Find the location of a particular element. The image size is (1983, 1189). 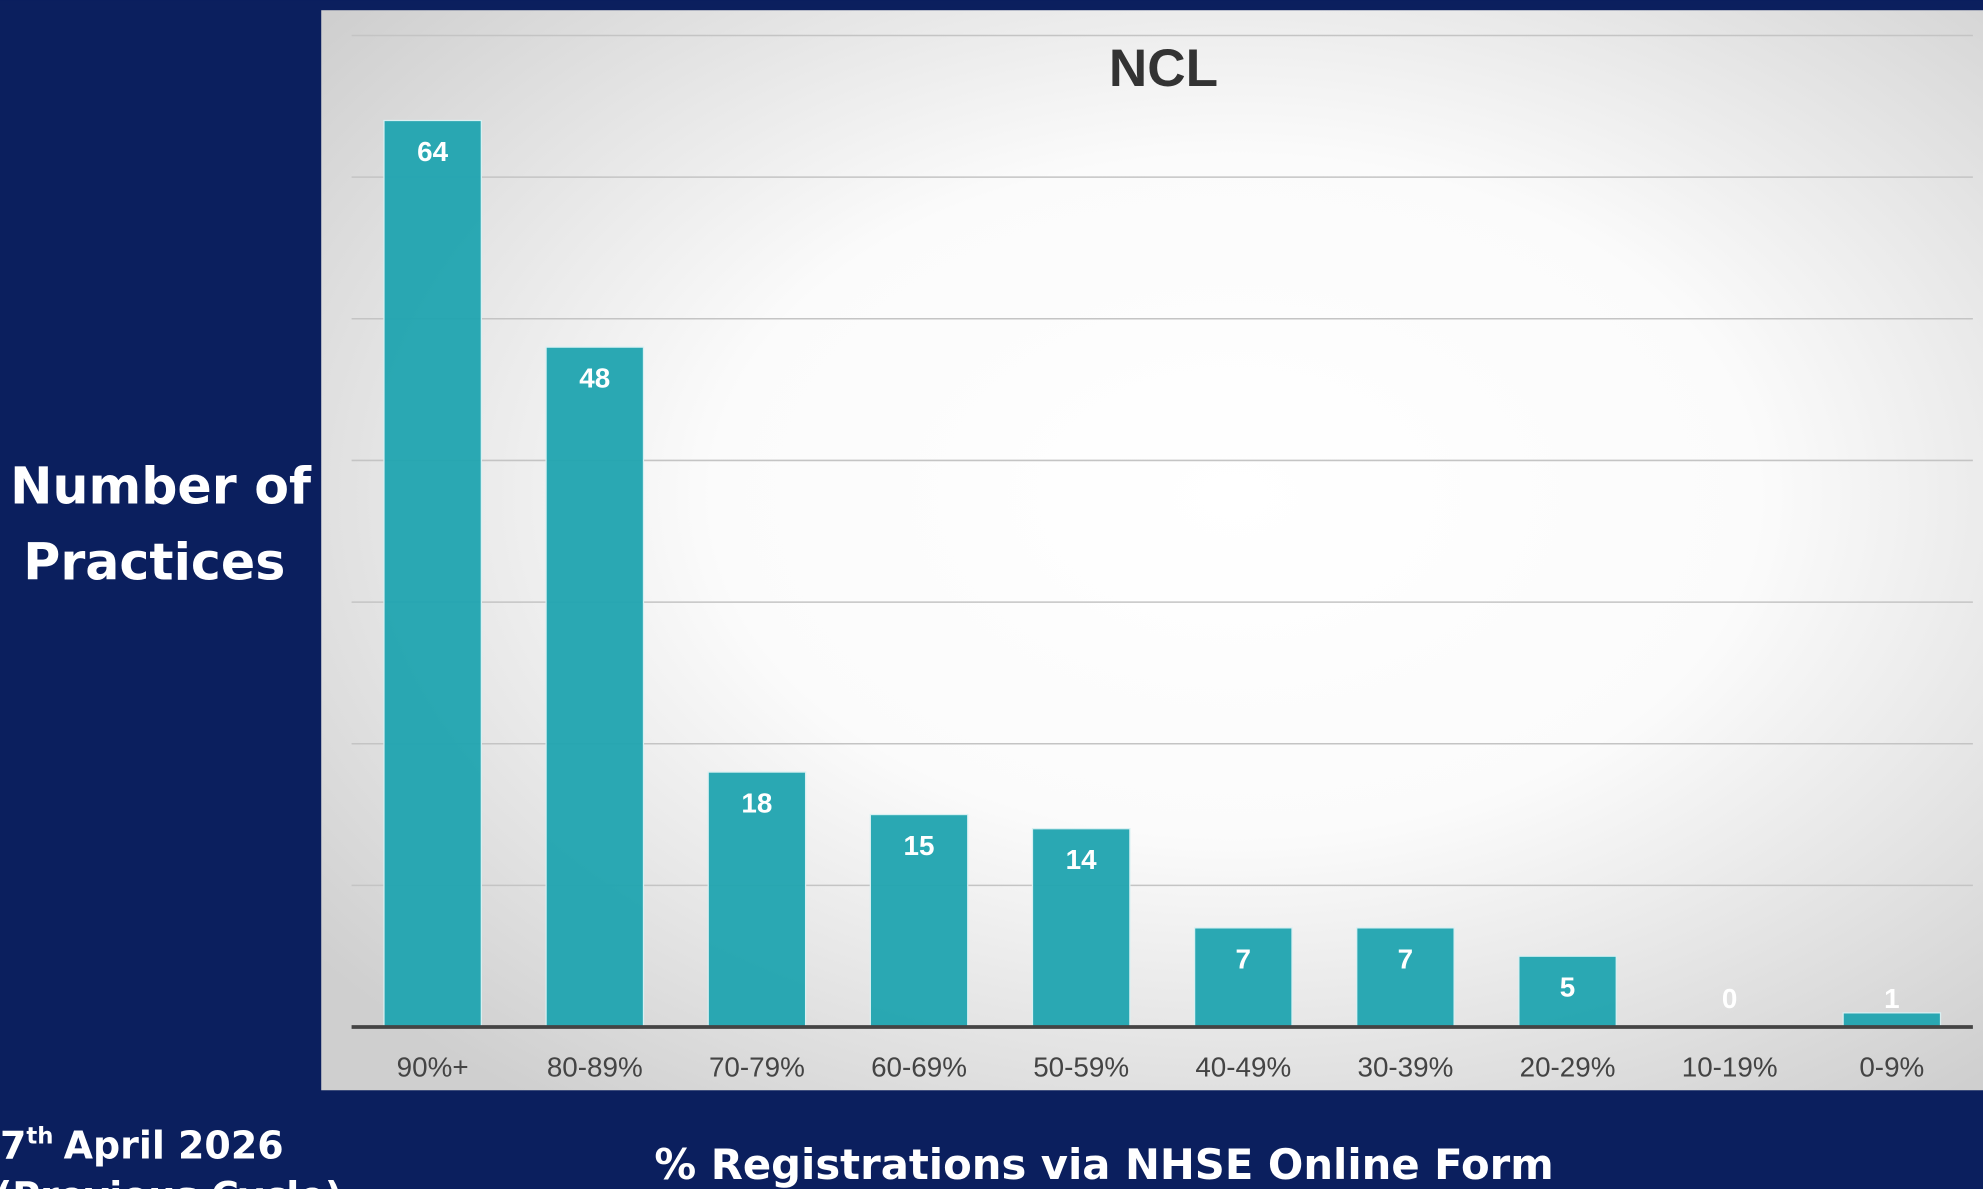

data-label: 18 is located at coordinates (756, 803).